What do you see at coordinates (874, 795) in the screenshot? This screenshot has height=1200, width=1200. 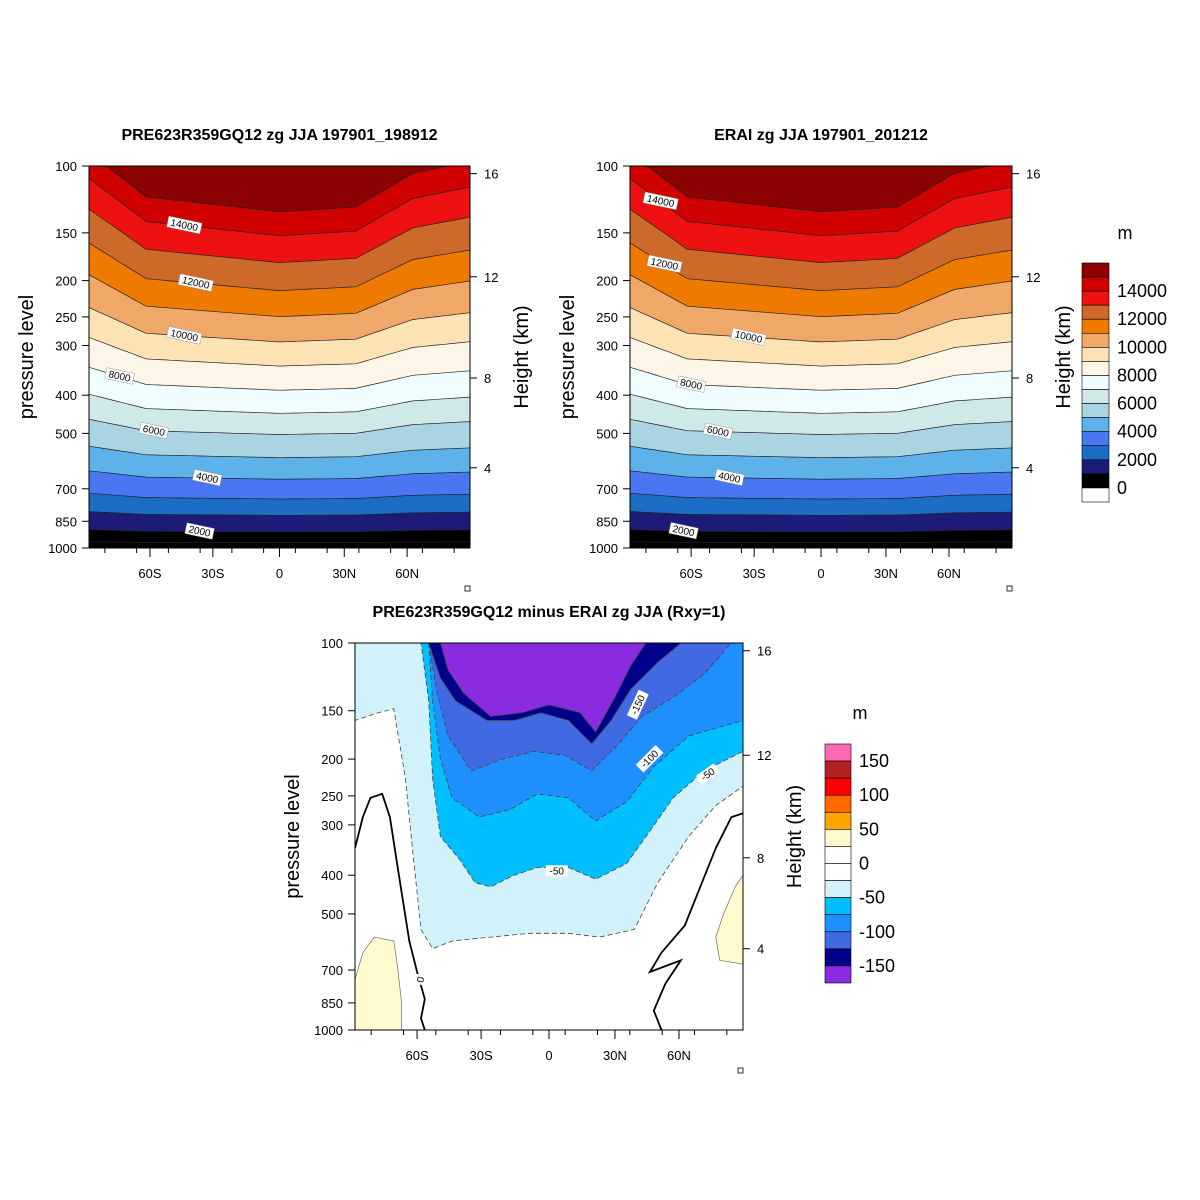 I see `colorbar-label: 100` at bounding box center [874, 795].